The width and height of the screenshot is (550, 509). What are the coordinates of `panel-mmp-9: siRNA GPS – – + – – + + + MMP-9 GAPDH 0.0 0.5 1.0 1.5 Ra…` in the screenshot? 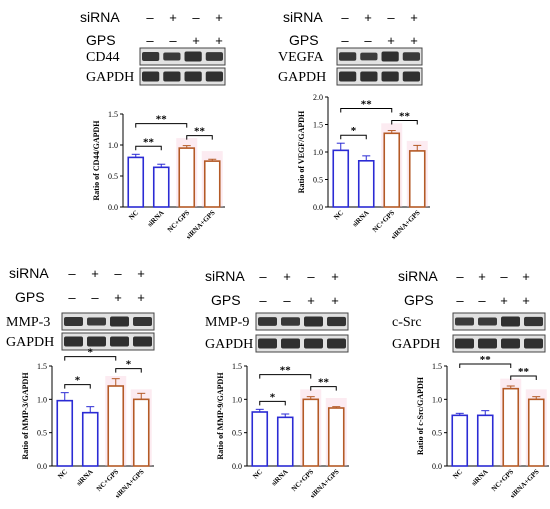 It's located at (277, 384).